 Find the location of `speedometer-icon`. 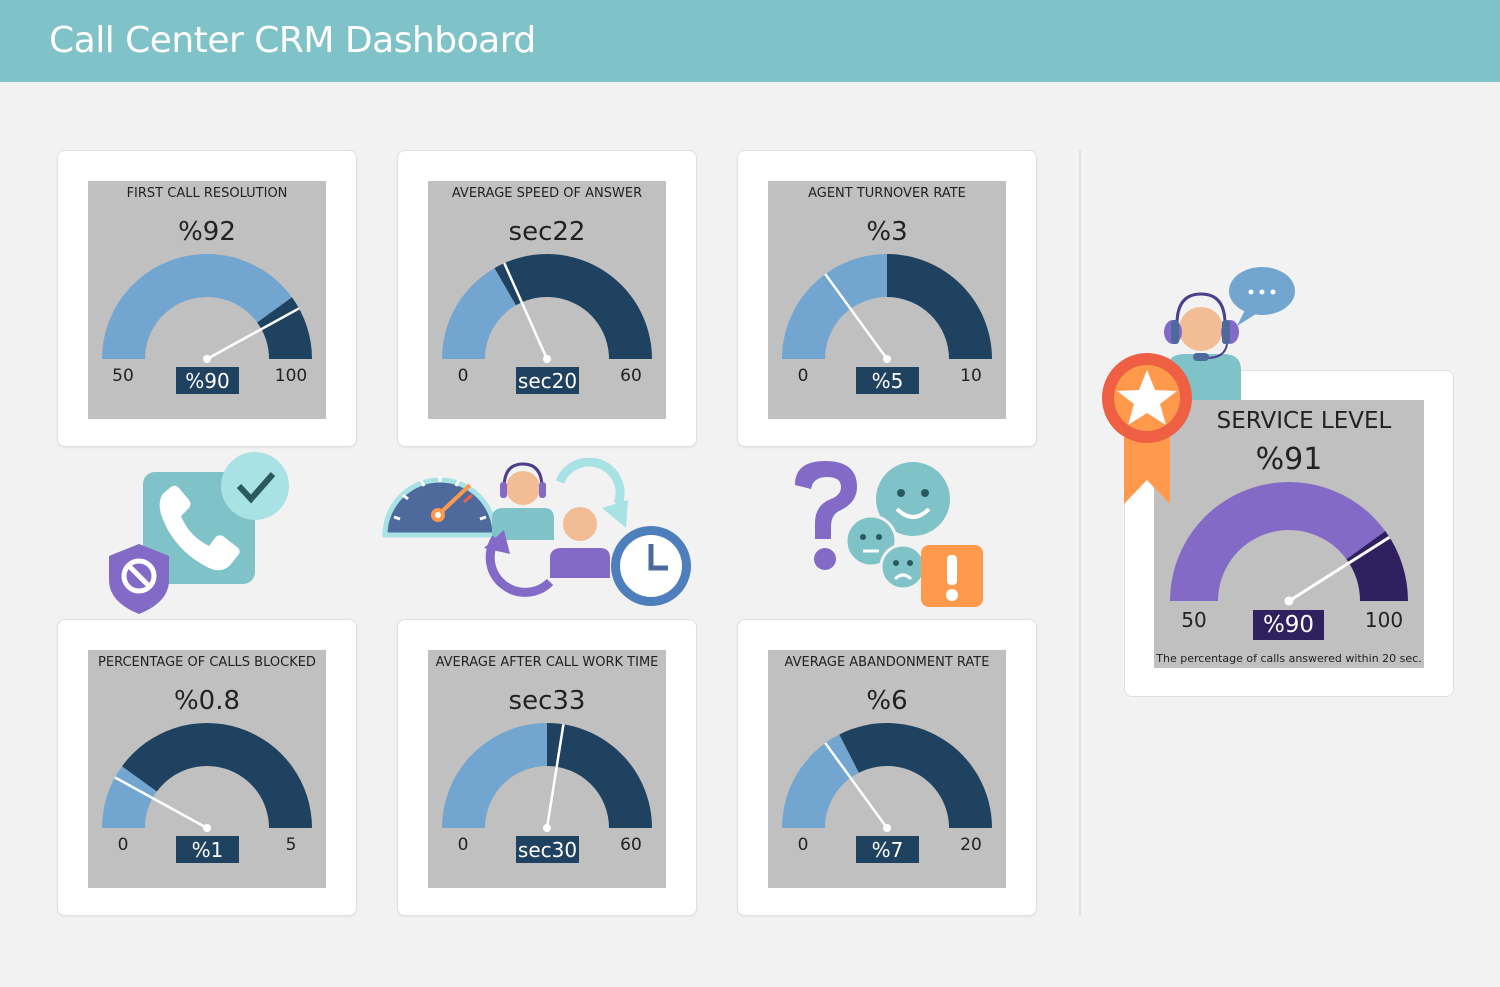

speedometer-icon is located at coordinates (440, 507).